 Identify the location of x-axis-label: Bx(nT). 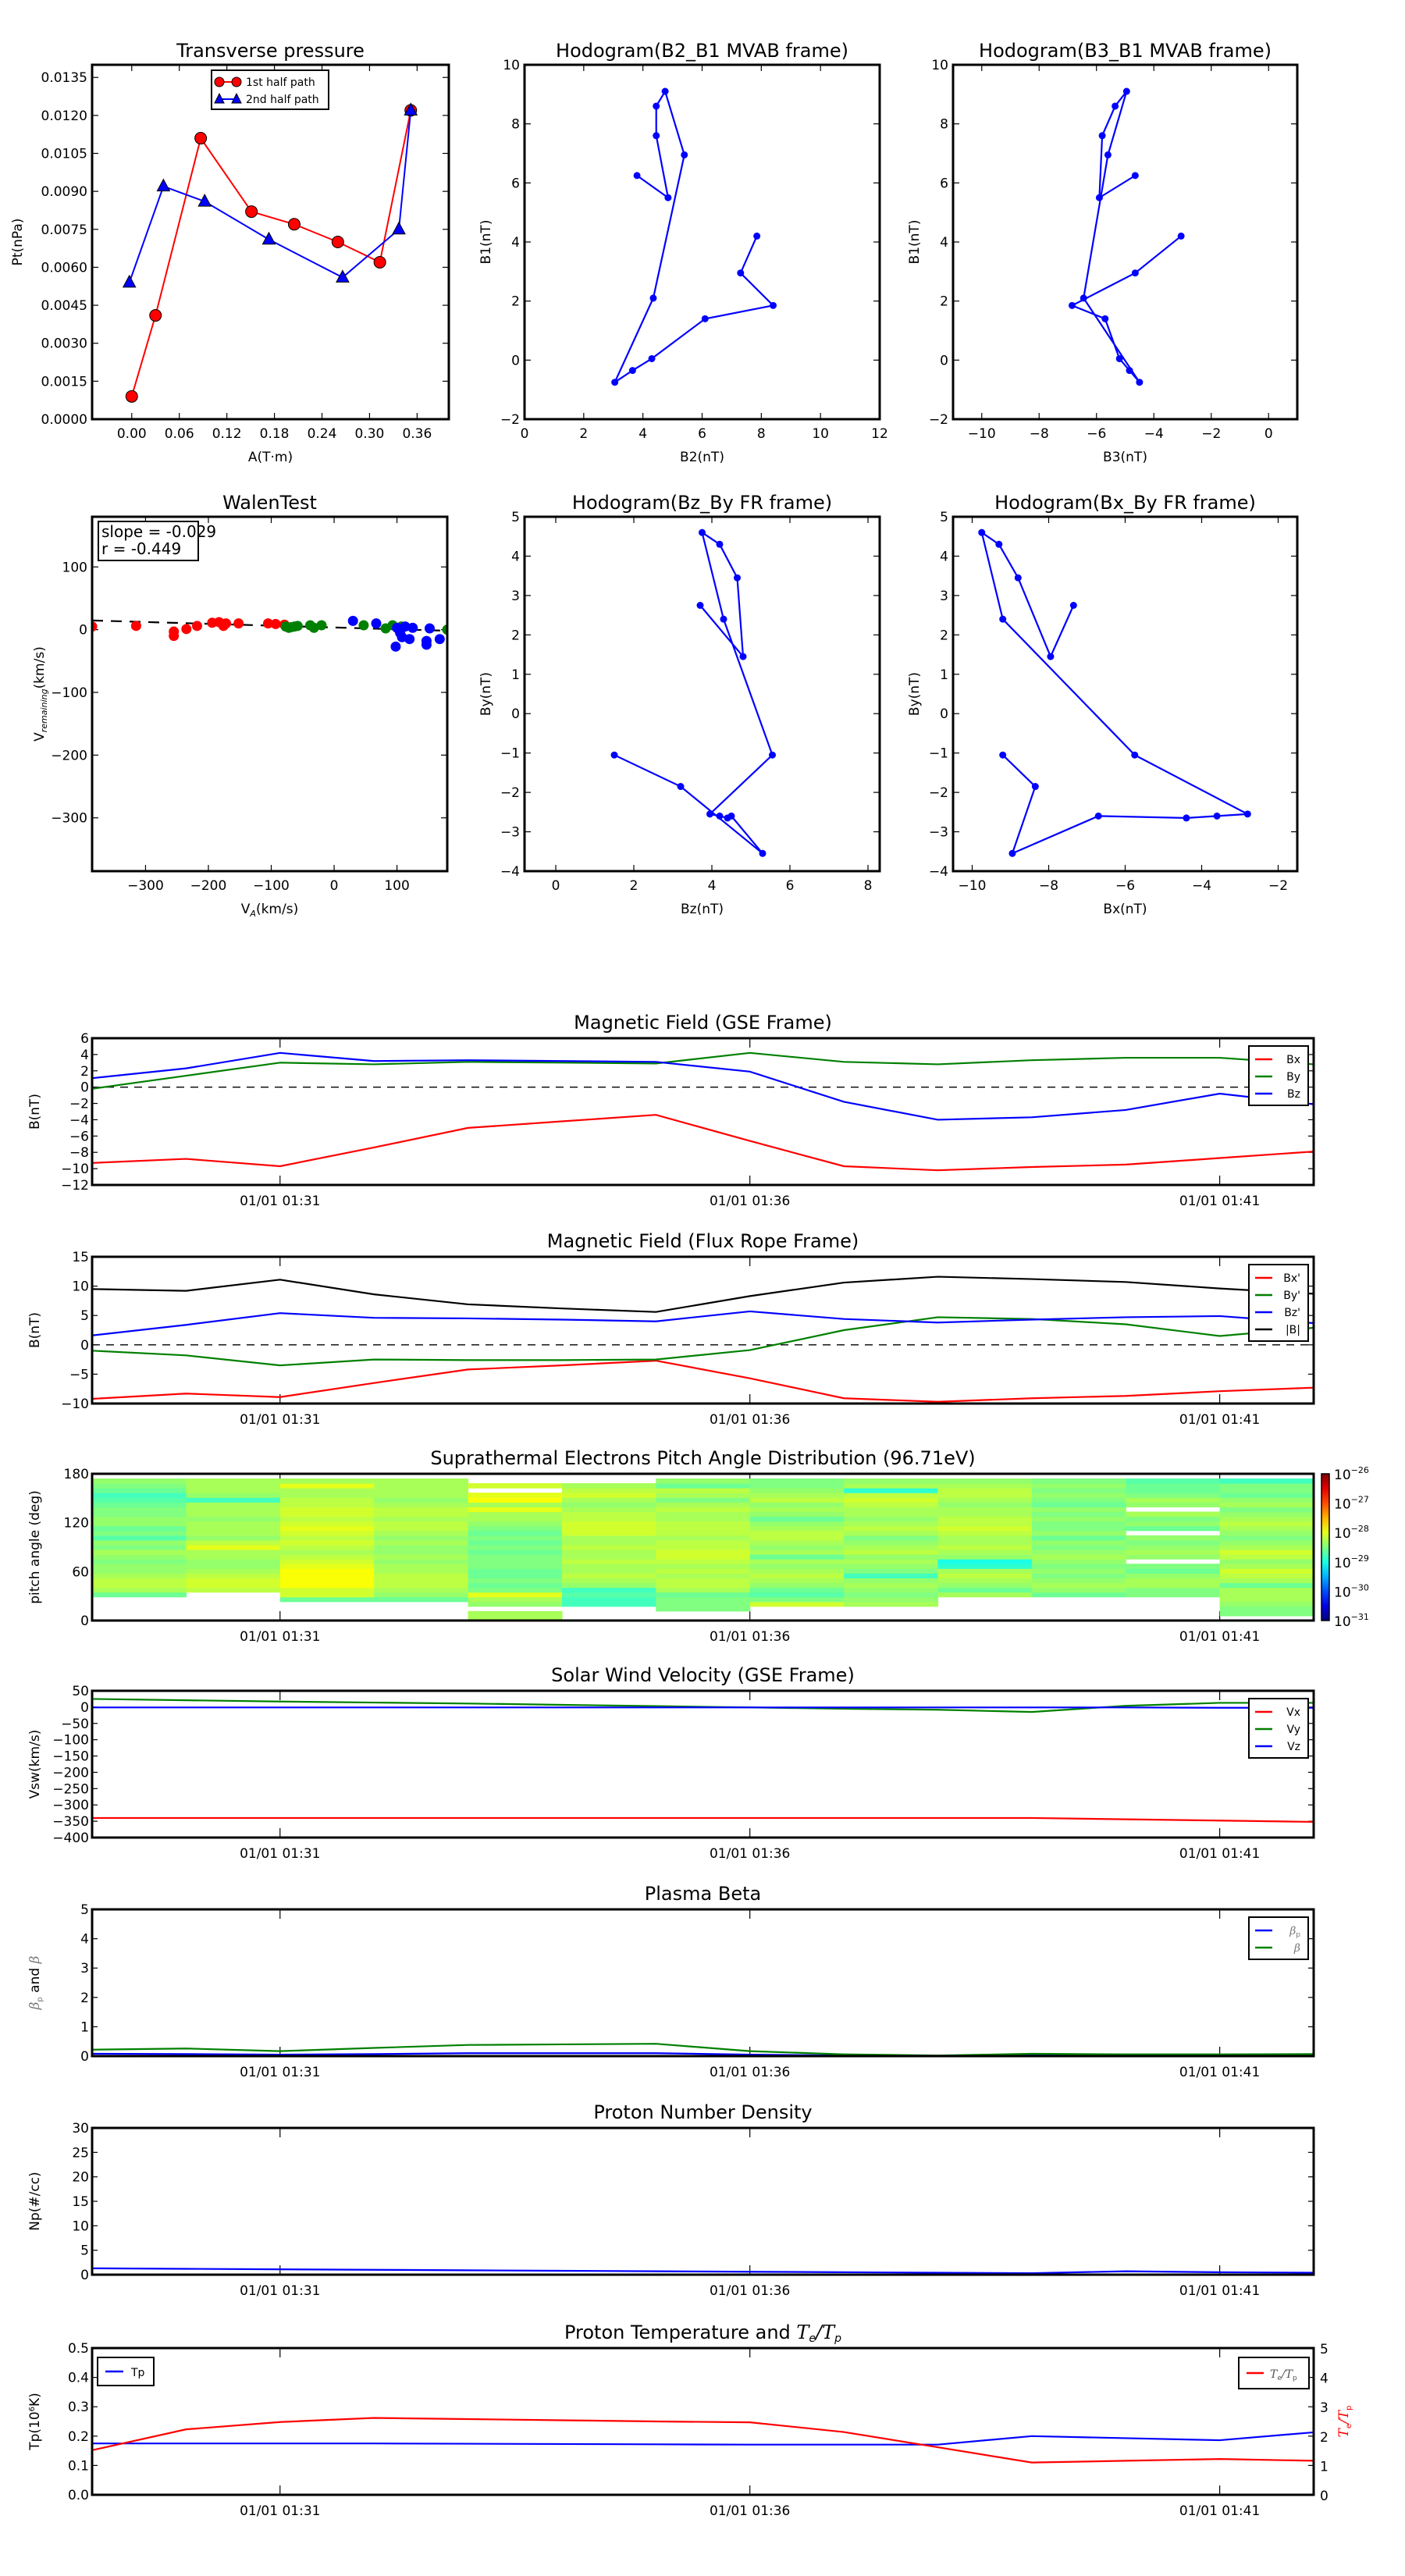
(1125, 909).